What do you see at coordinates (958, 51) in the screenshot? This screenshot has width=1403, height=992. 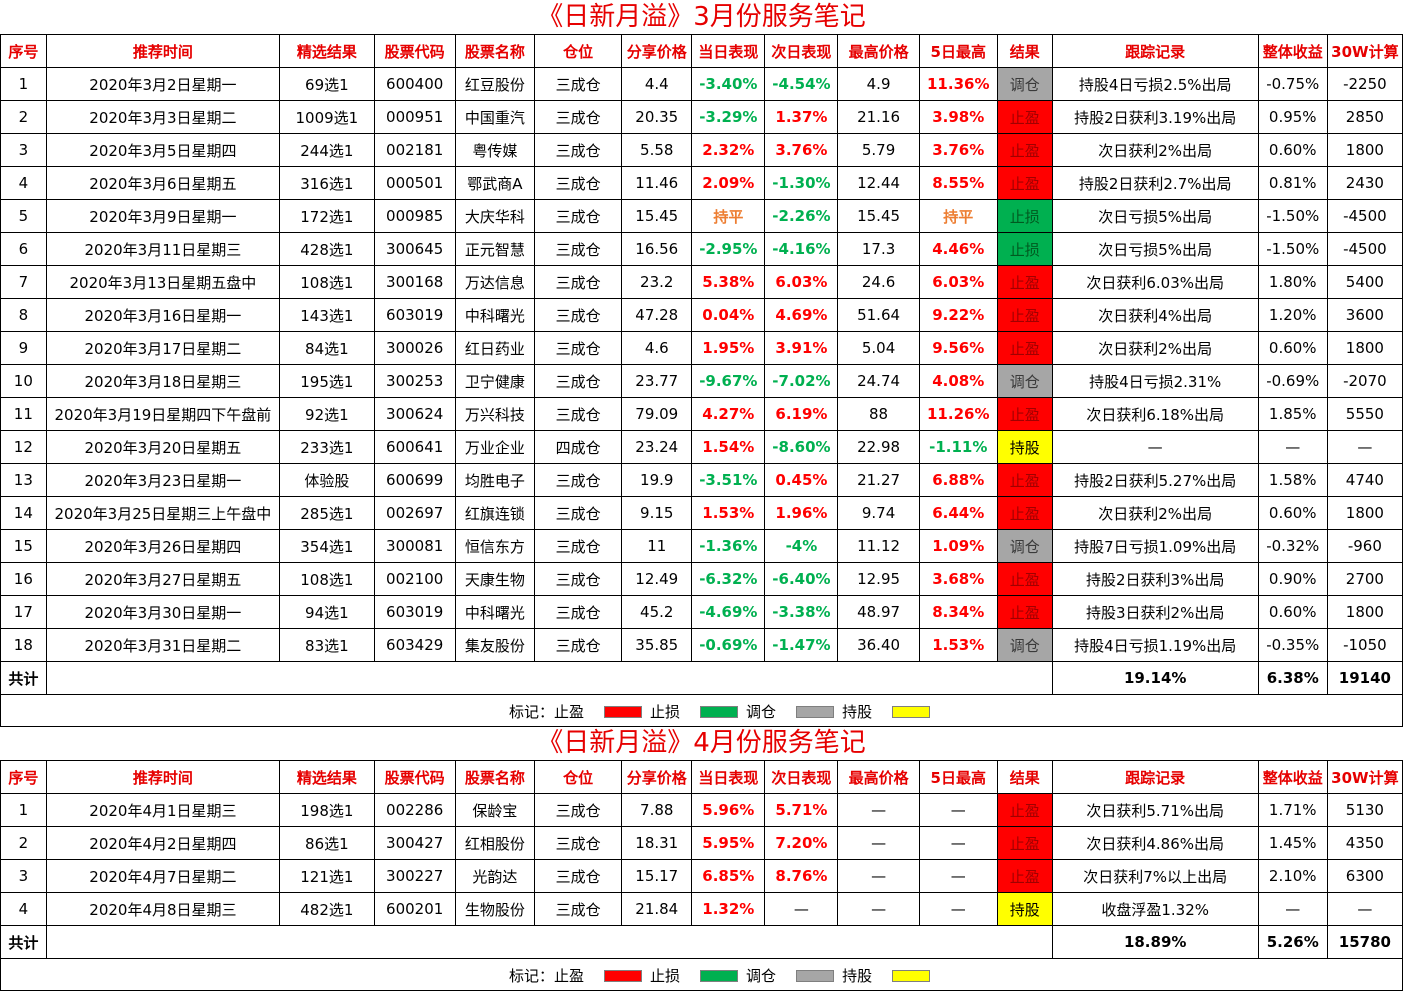 I see `column-header: 5日最高` at bounding box center [958, 51].